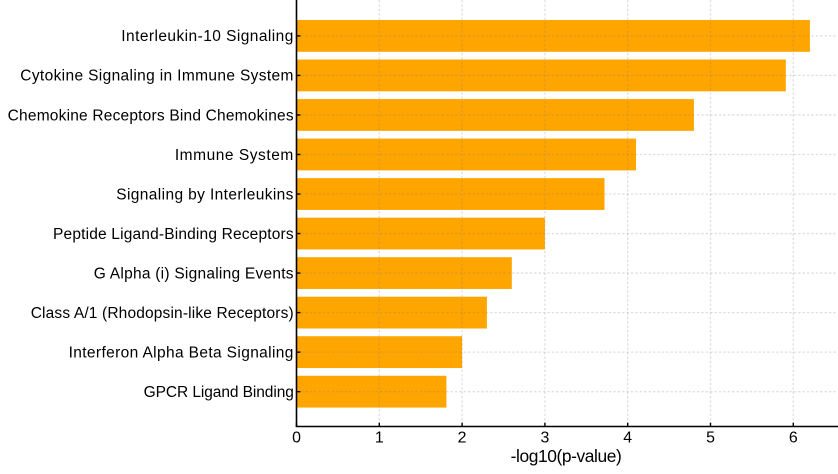  Describe the element at coordinates (194, 273) in the screenshot. I see `svg-text: G Alpha (i) Signaling Events` at that location.